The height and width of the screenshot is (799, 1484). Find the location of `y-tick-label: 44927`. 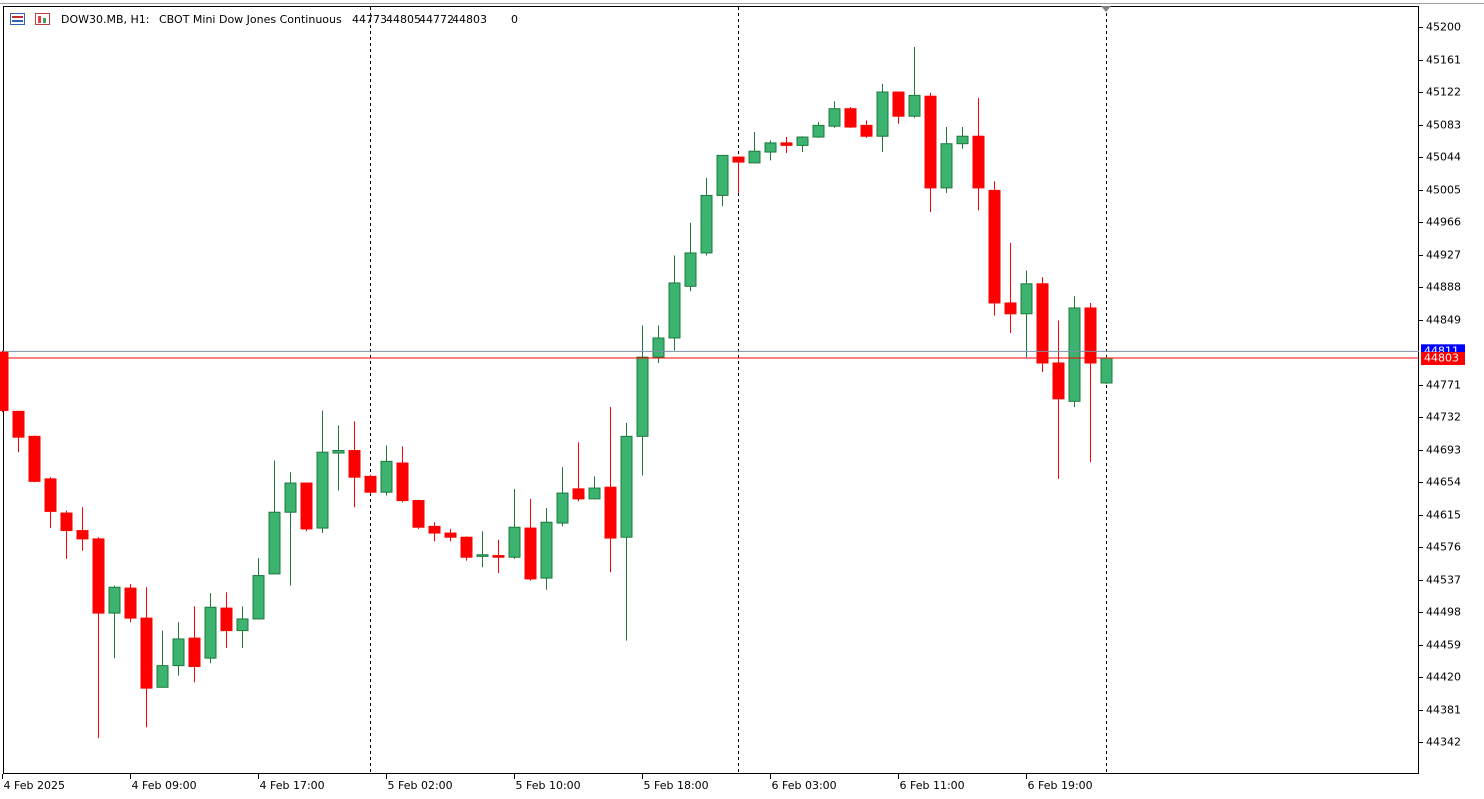

y-tick-label: 44927 is located at coordinates (1443, 255).